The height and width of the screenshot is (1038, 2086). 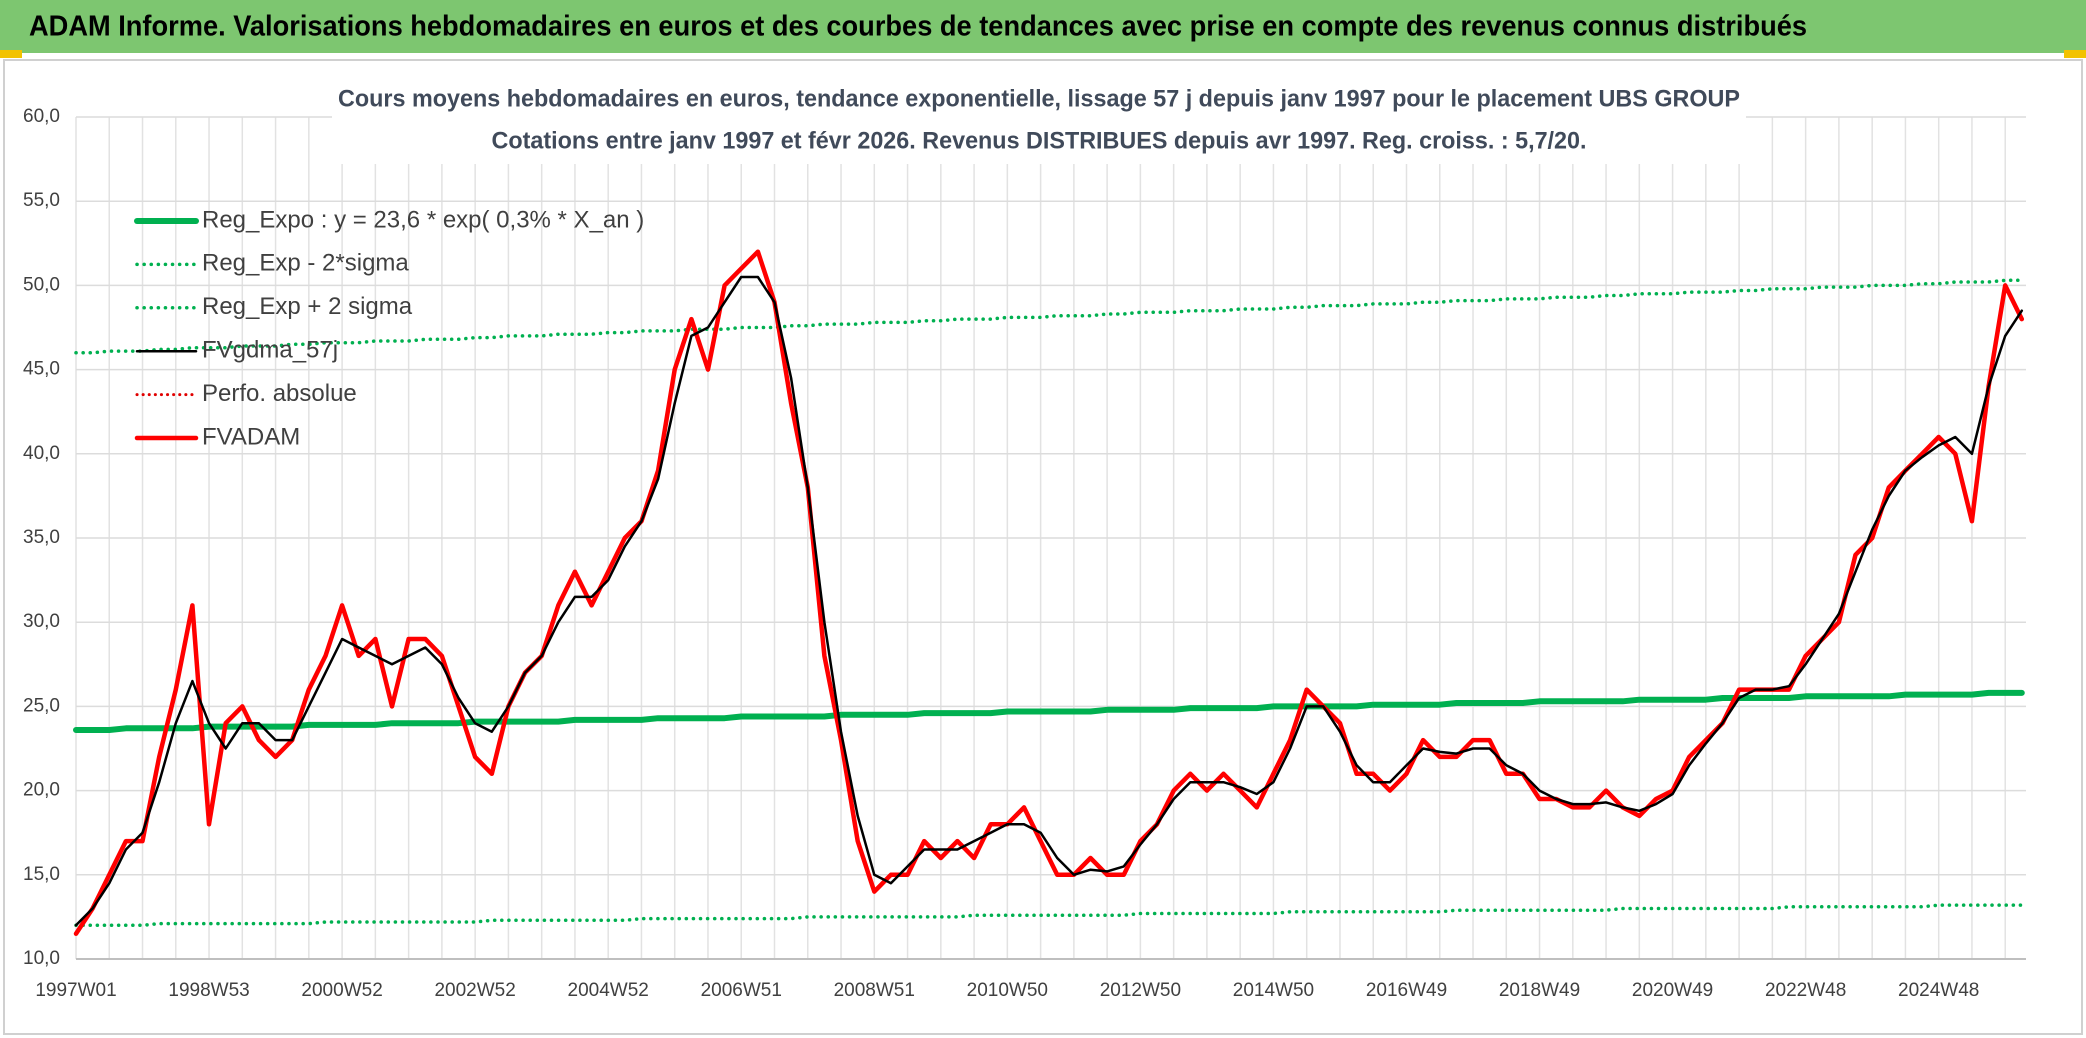 I want to click on header-band, so click(x=1043, y=26).